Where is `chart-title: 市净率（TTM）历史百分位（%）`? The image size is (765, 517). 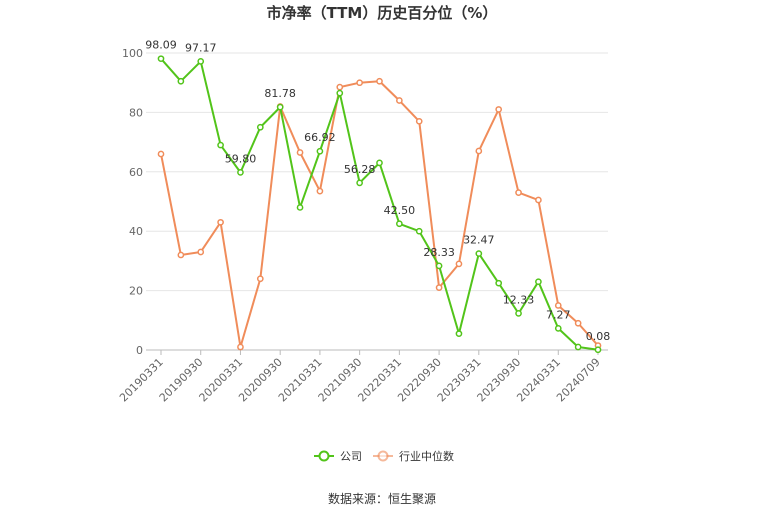
chart-title: 市净率（TTM）历史百分位（%） is located at coordinates (382, 13).